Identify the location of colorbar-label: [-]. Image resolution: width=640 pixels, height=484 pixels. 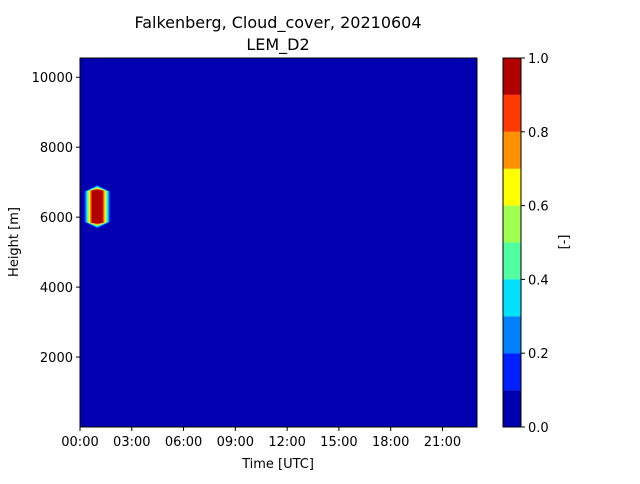
(564, 242).